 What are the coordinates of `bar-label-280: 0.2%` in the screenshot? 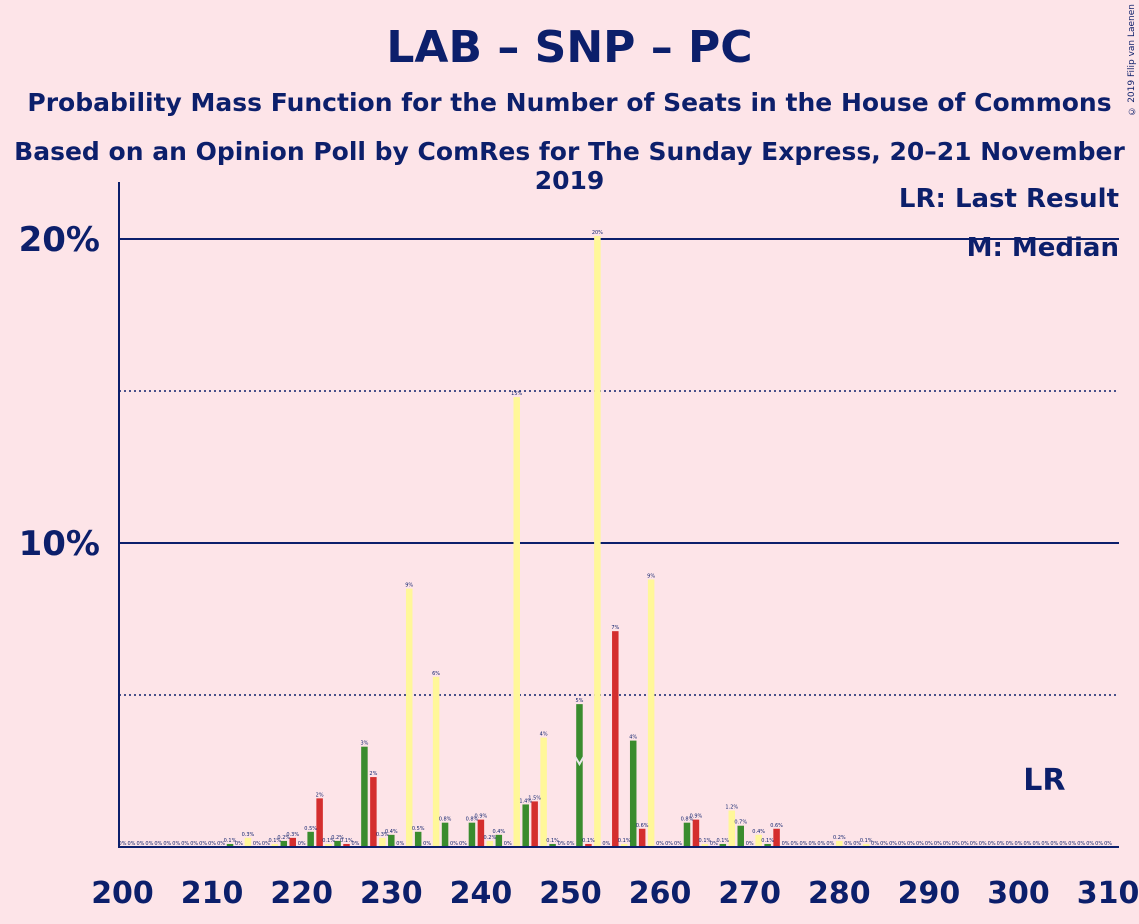 It's located at (839, 838).